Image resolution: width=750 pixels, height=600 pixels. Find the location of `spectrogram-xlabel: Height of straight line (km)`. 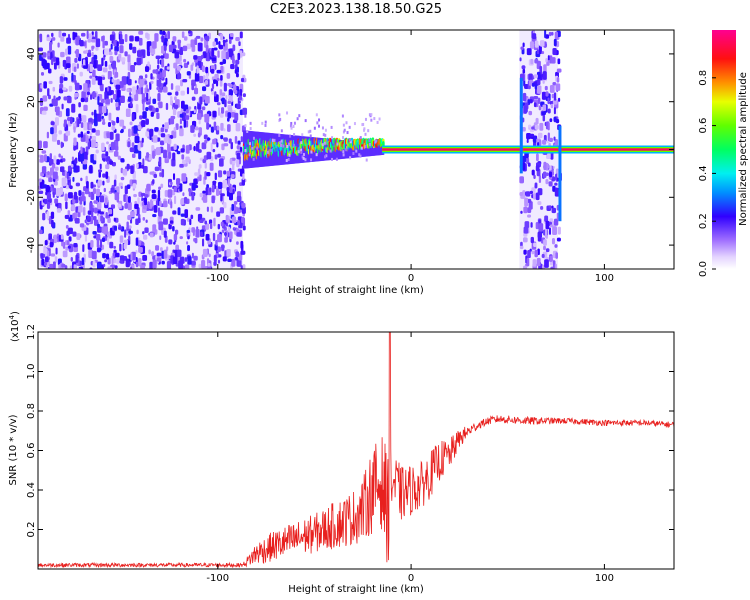

spectrogram-xlabel: Height of straight line (km) is located at coordinates (356, 290).